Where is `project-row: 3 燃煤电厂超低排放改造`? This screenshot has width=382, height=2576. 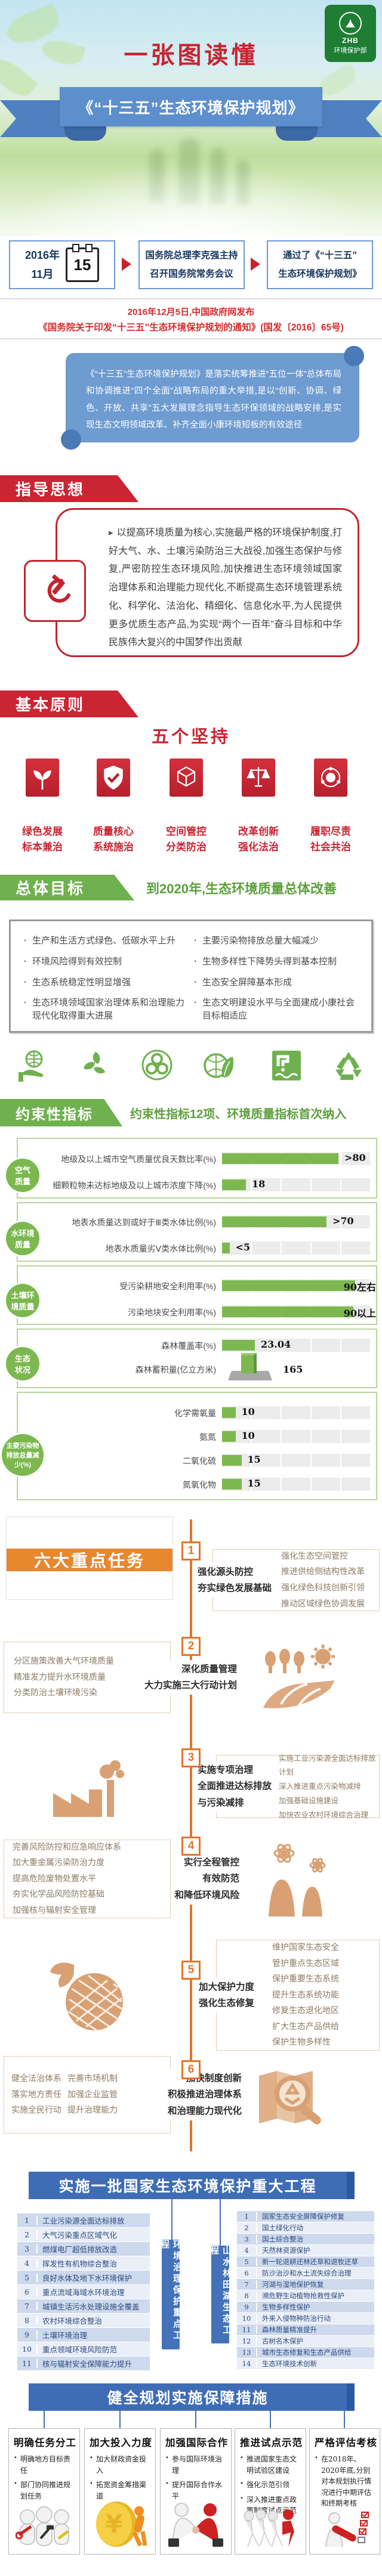 project-row: 3 燃煤电厂超低排放改造 is located at coordinates (83, 2249).